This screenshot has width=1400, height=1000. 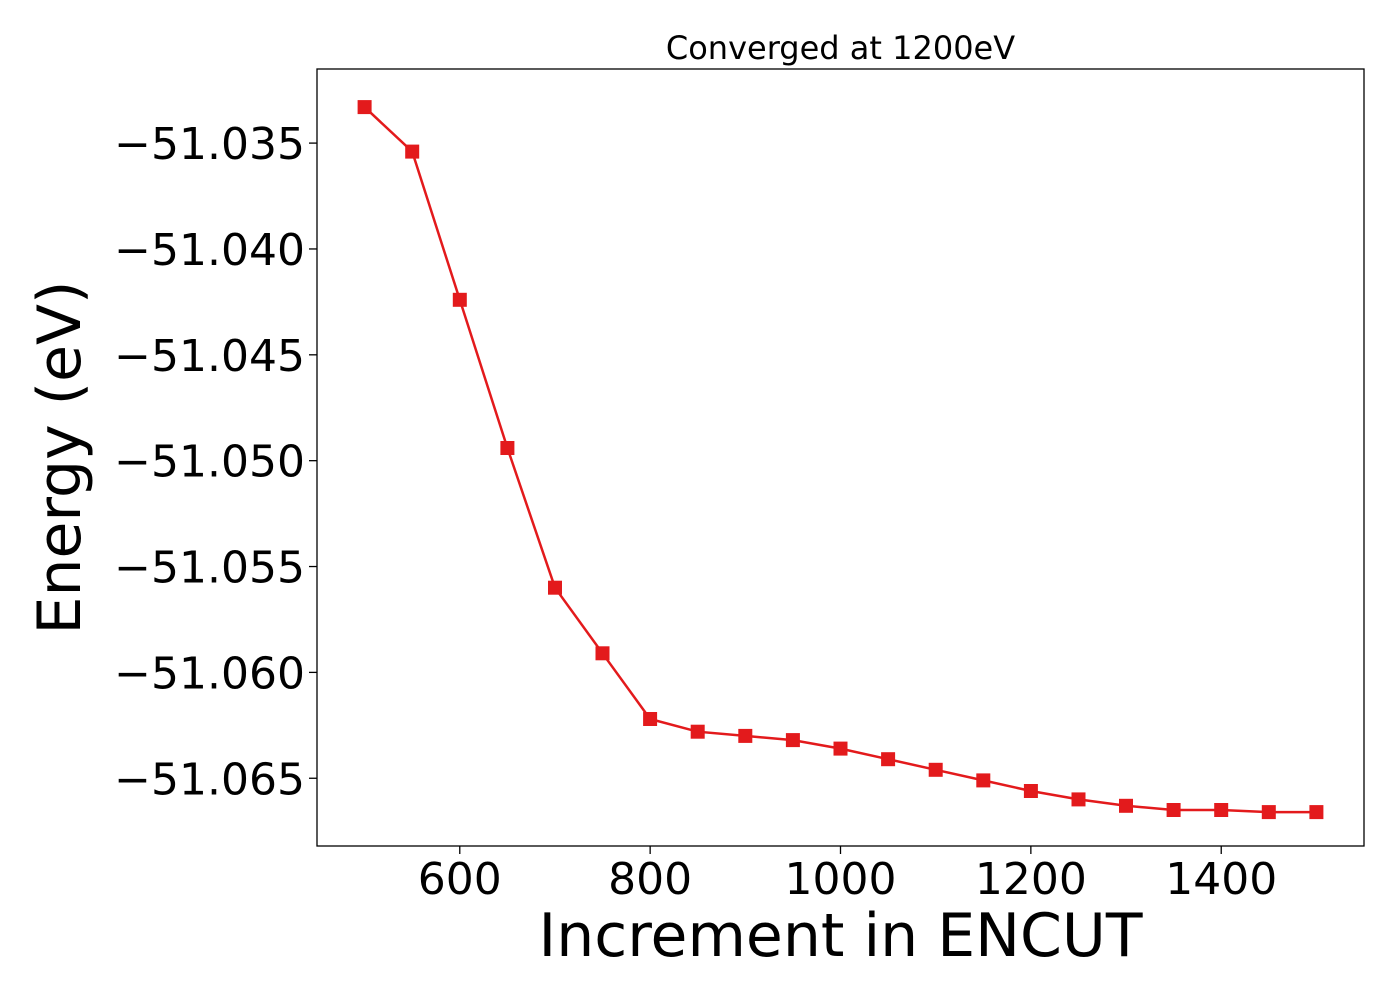 What do you see at coordinates (209, 250) in the screenshot?
I see `y-tick-label: −51.040` at bounding box center [209, 250].